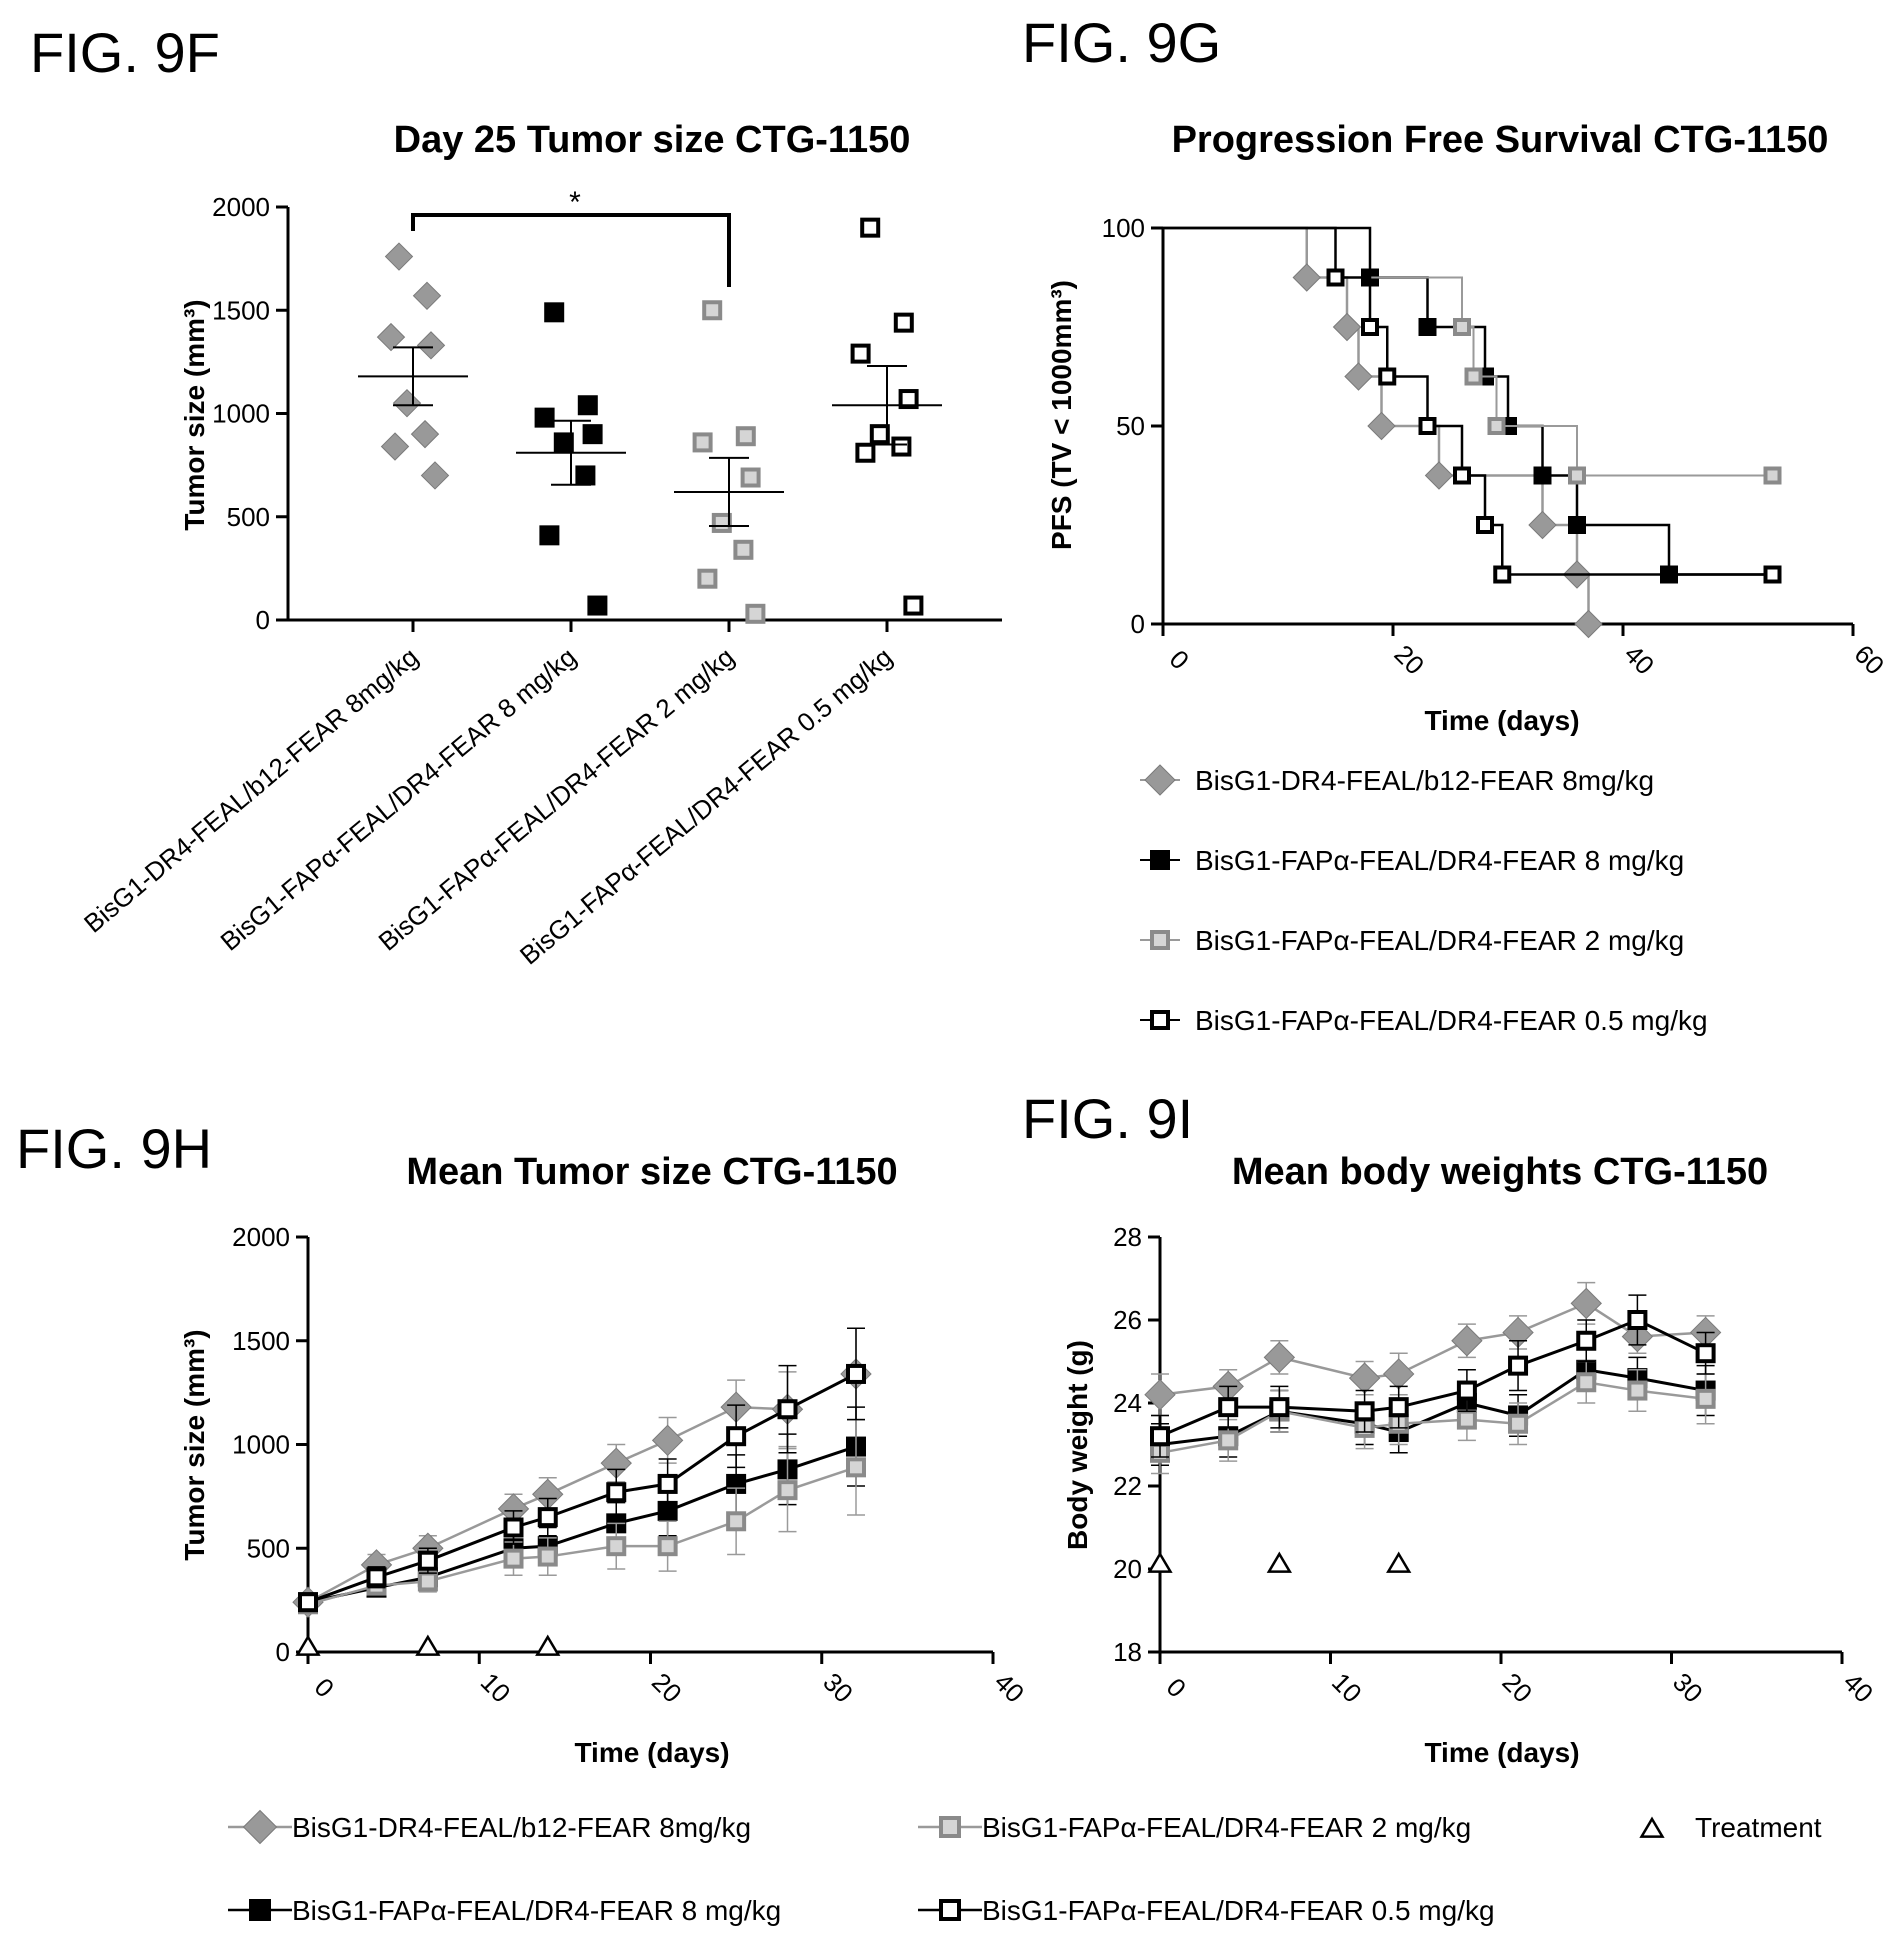  Describe the element at coordinates (1410, 660) in the screenshot. I see `g-x-tick-label: 20` at that location.